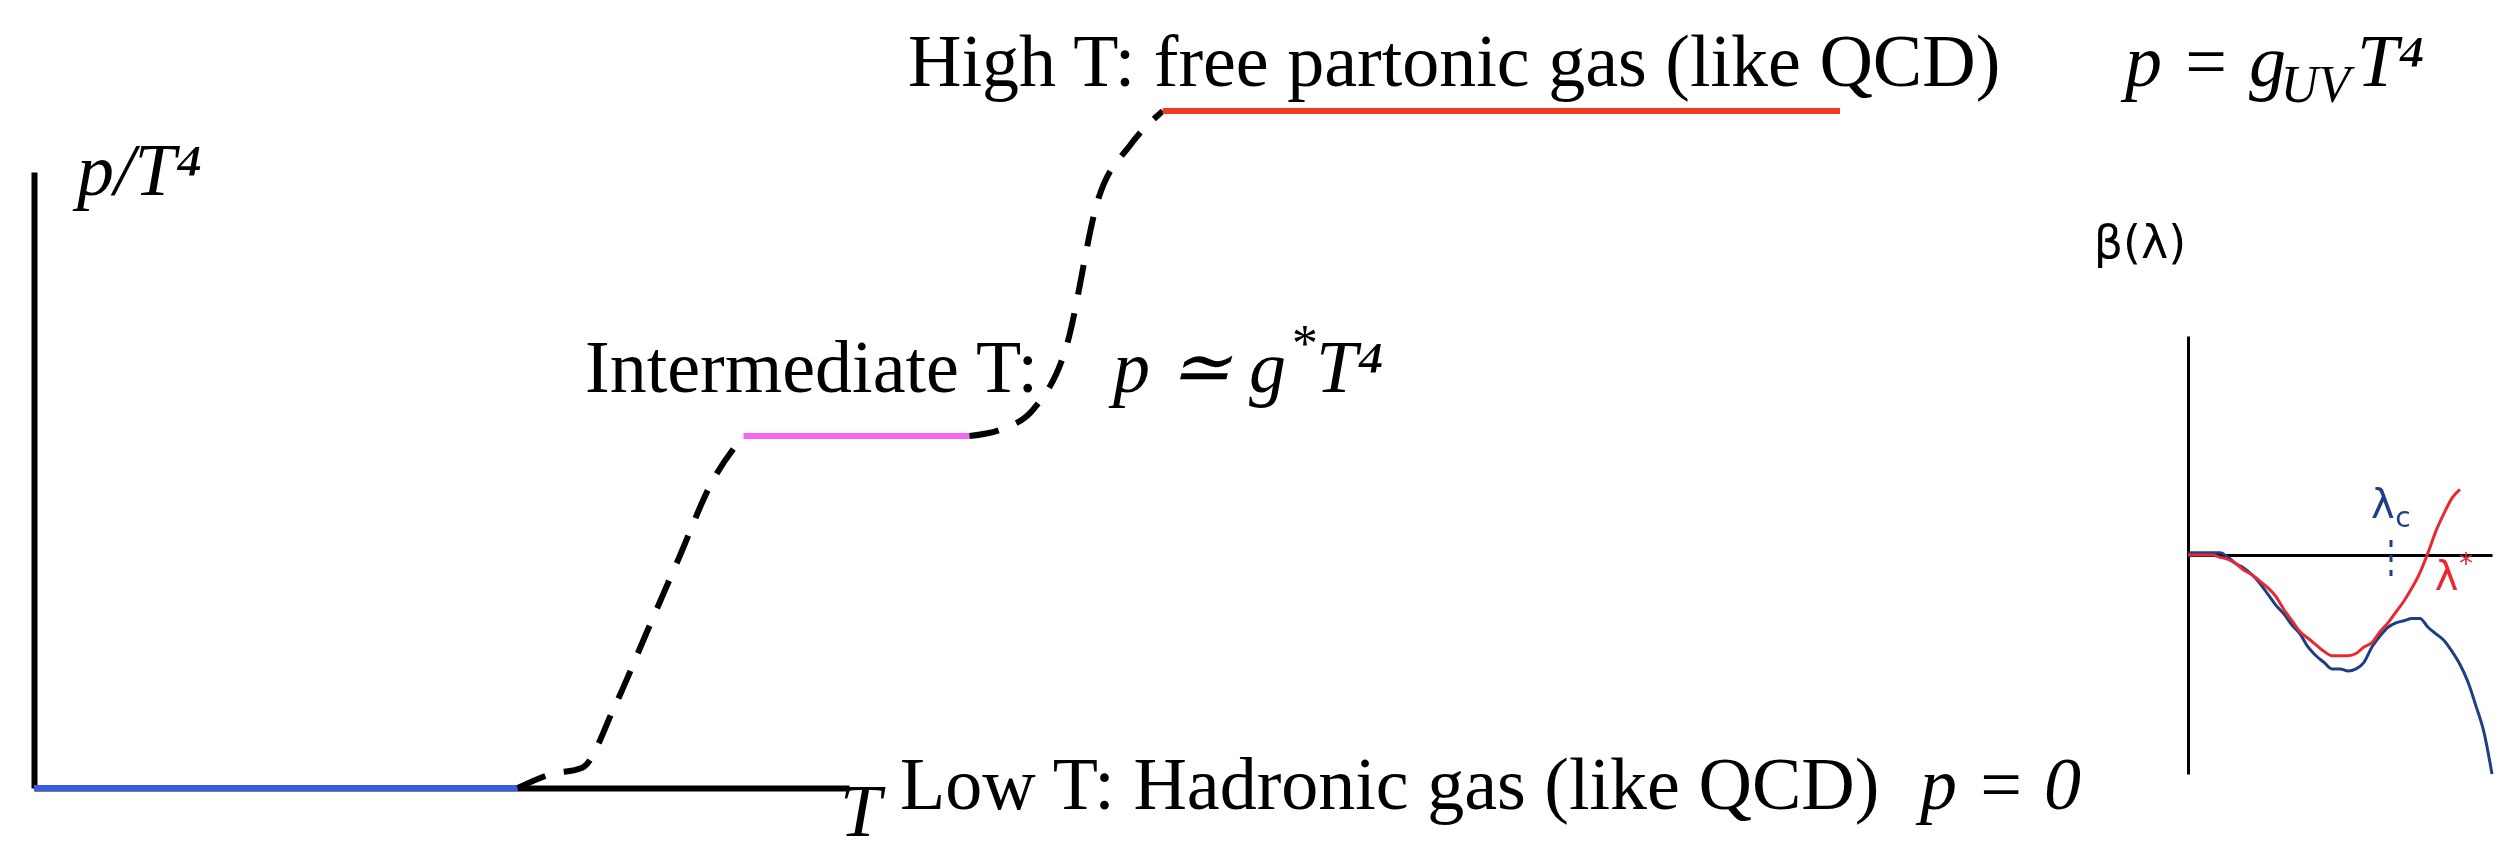 The width and height of the screenshot is (2503, 846). What do you see at coordinates (1998, 784) in the screenshot?
I see `text: p = 0` at bounding box center [1998, 784].